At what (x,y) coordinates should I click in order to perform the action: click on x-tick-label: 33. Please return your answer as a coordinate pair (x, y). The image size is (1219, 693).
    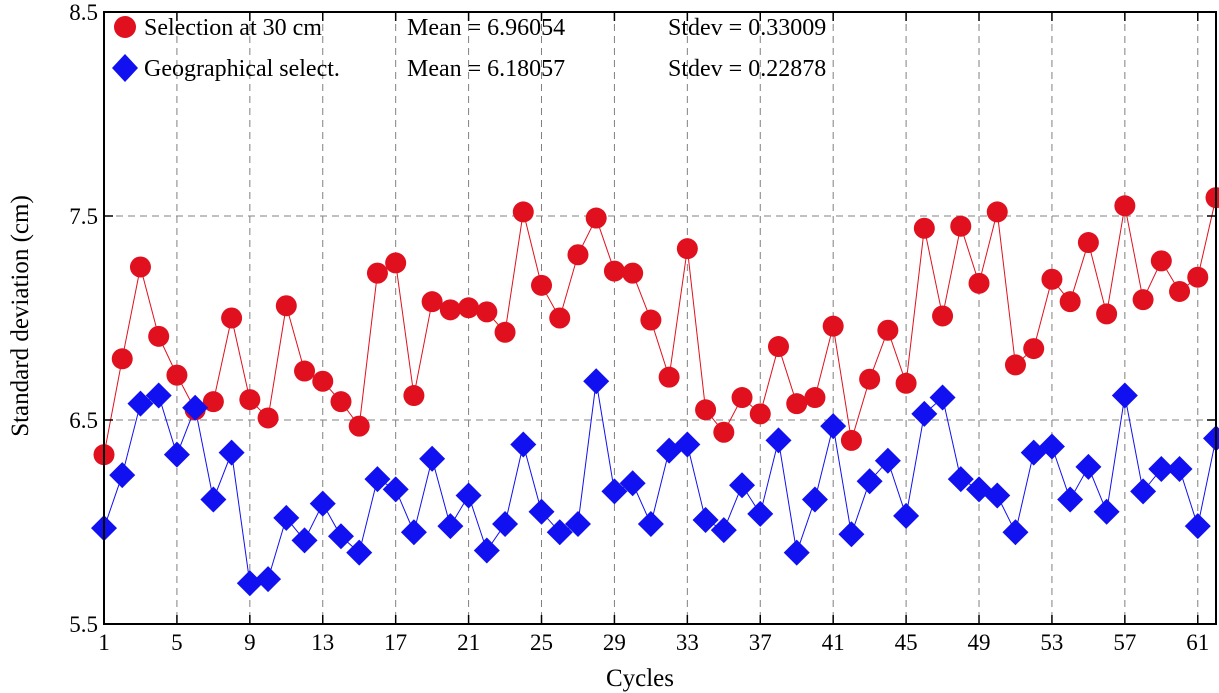
    Looking at the image, I should click on (687, 642).